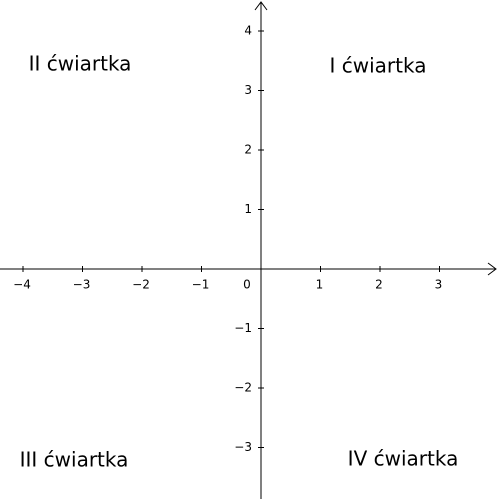 The width and height of the screenshot is (498, 499). What do you see at coordinates (74, 460) in the screenshot?
I see `quadrant-label: III ćwiartka` at bounding box center [74, 460].